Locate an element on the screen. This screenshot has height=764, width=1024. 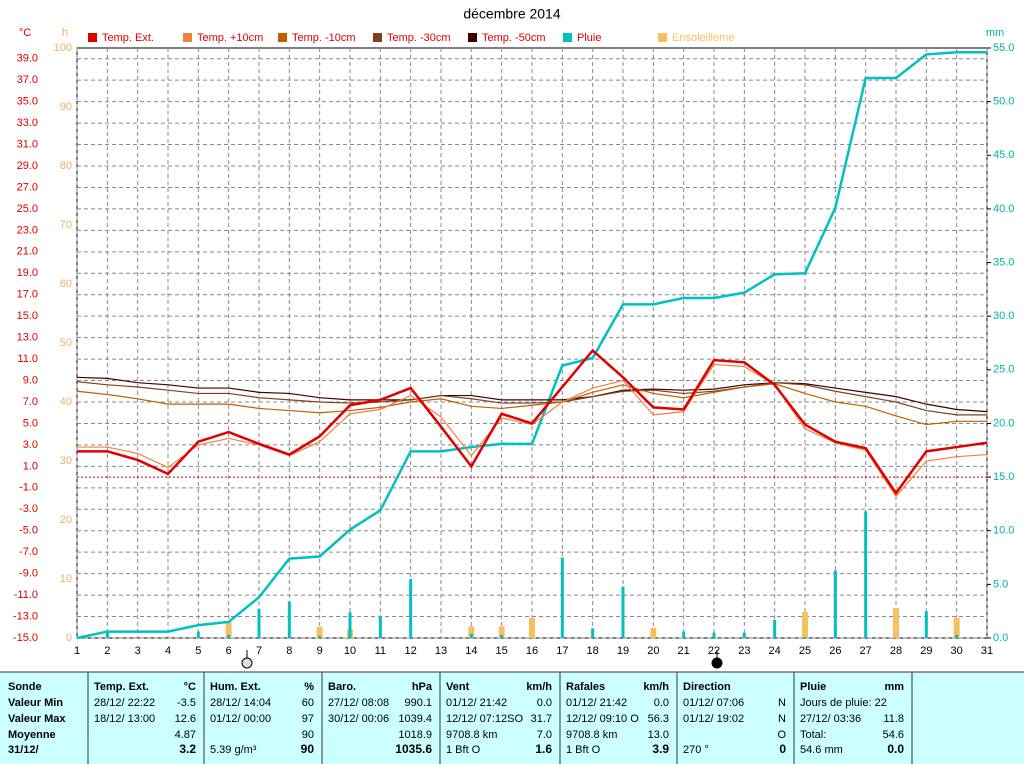
y-tick-label: 31.0 is located at coordinates (27, 144).